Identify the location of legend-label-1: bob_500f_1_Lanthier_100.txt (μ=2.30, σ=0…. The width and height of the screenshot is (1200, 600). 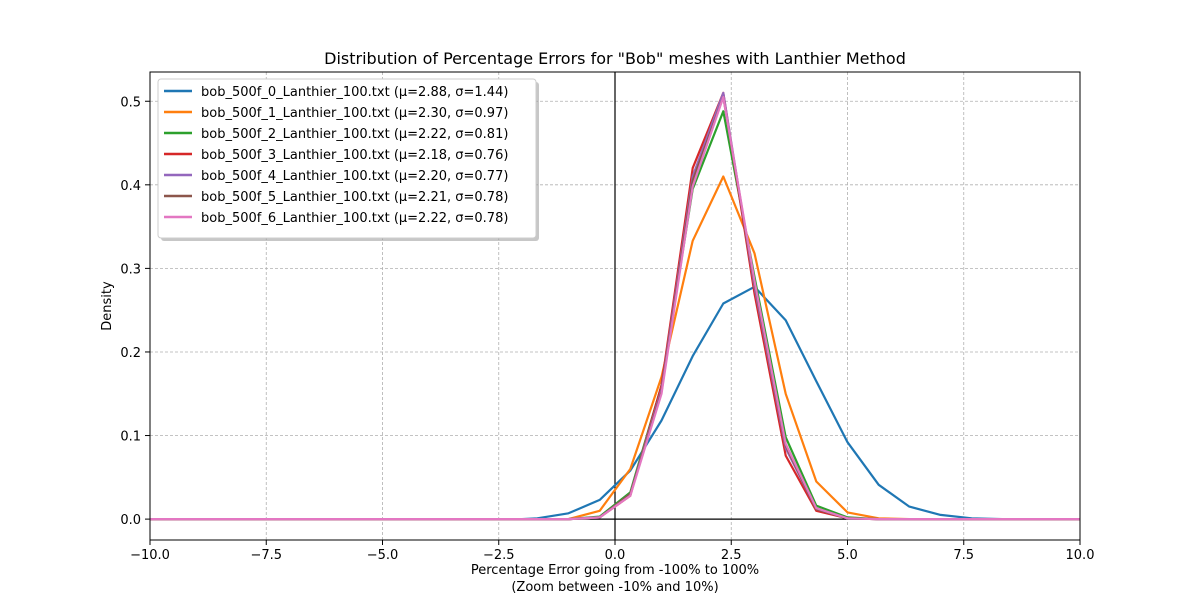
(354, 113).